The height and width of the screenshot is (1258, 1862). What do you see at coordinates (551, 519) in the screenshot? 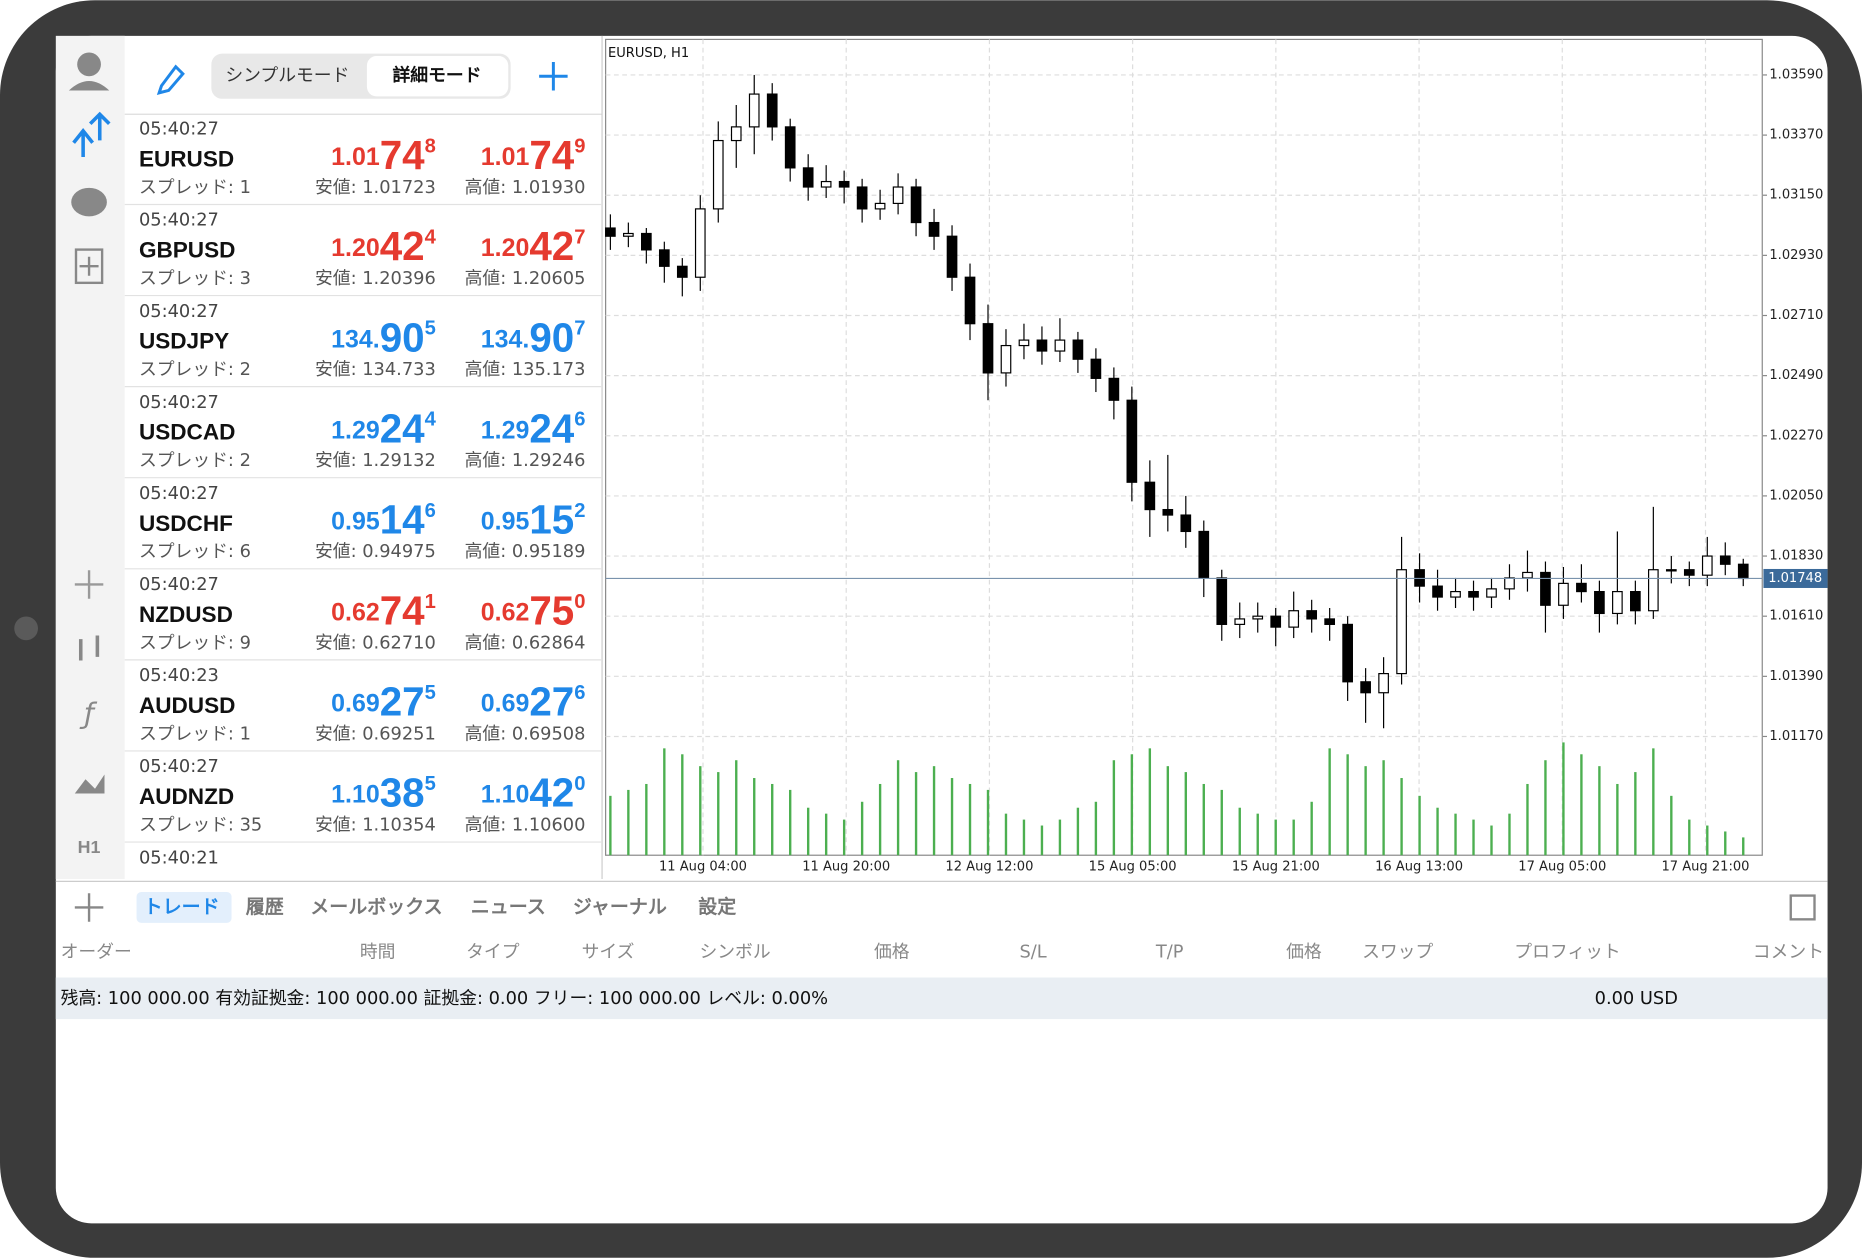
I see `ask-big: 15` at bounding box center [551, 519].